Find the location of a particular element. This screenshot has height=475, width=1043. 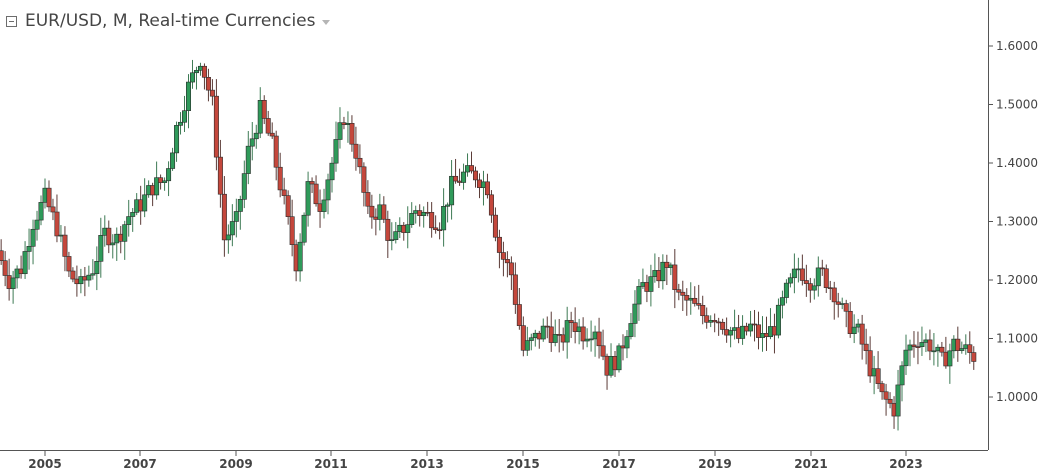

time-tick-label: 2023 is located at coordinates (905, 464).